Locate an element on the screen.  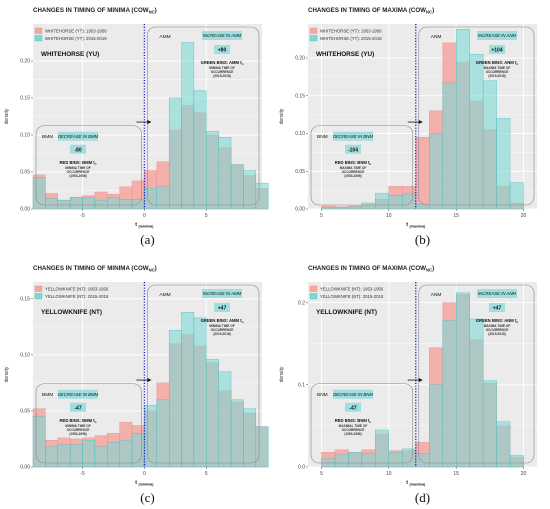
right-callout-bg is located at coordinates (222, 293).